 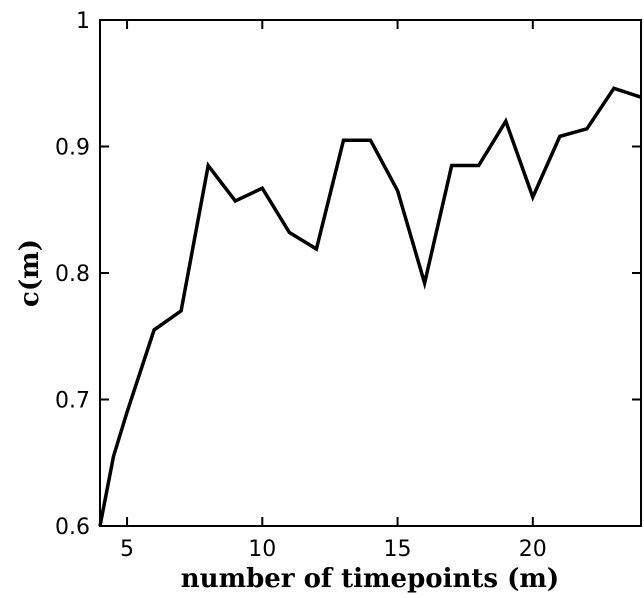 I want to click on x-tick-label: 20, so click(x=533, y=549).